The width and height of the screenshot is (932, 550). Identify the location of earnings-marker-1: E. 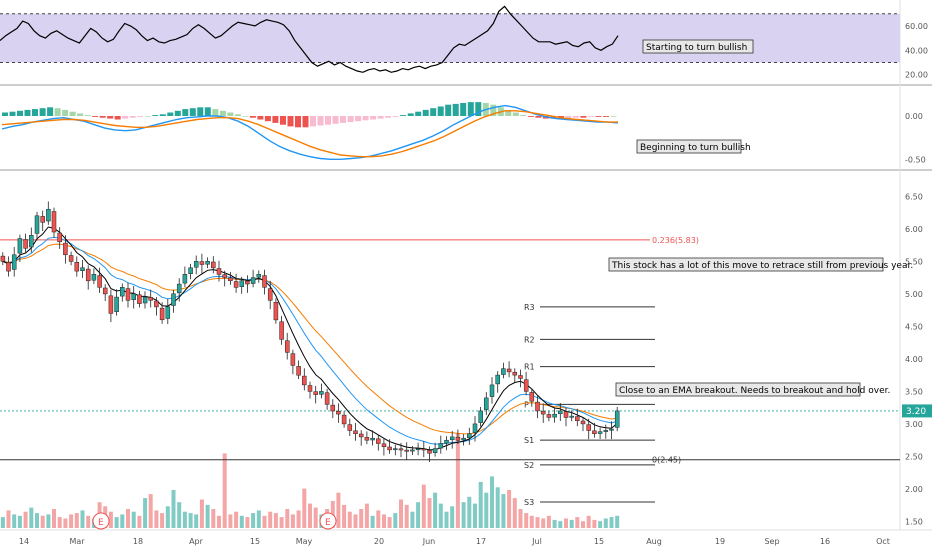
(101, 521).